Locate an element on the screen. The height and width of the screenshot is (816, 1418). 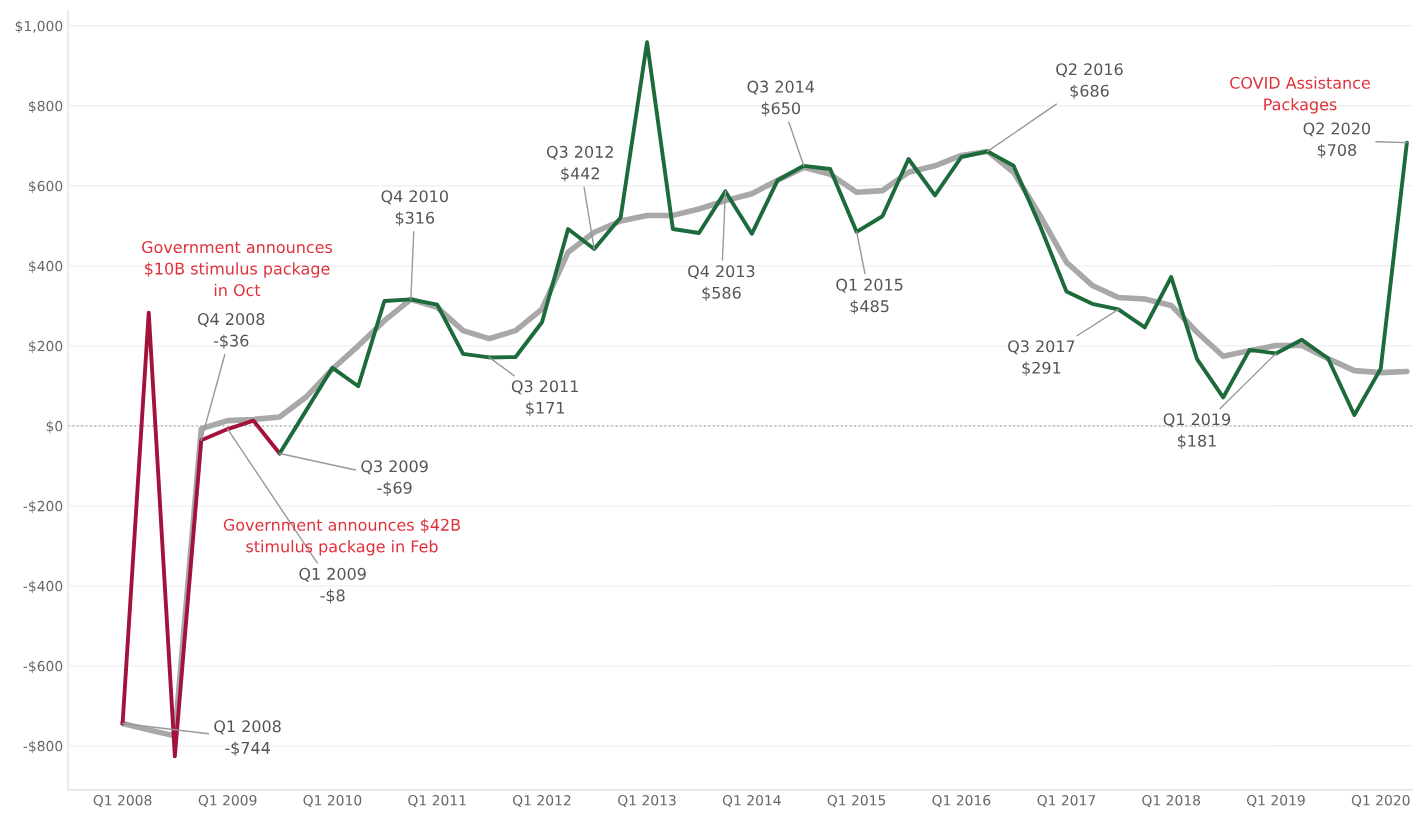
x-tick-label: Q1 2011 is located at coordinates (437, 801).